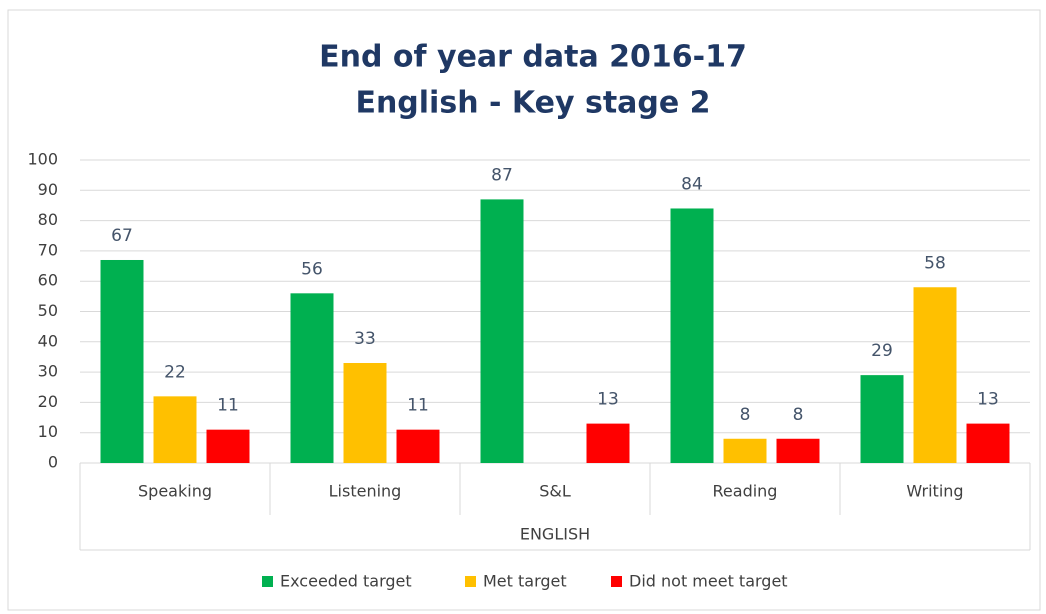 This screenshot has height=614, width=1046. I want to click on y-tick-label: 60, so click(48, 280).